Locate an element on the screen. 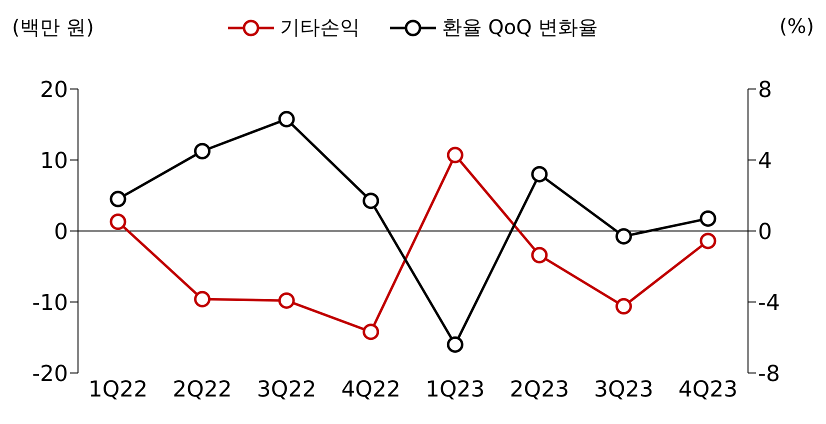 The image size is (826, 424). y-tick-label: 20 is located at coordinates (54, 90).